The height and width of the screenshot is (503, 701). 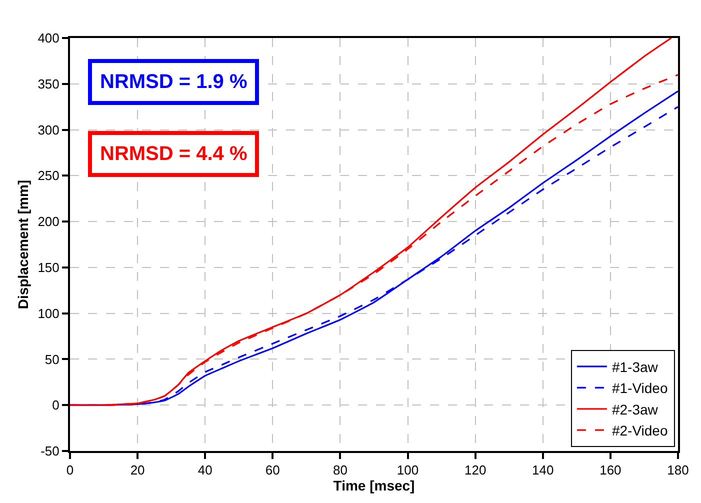 I want to click on y-tick-label: 200, so click(x=49, y=222).